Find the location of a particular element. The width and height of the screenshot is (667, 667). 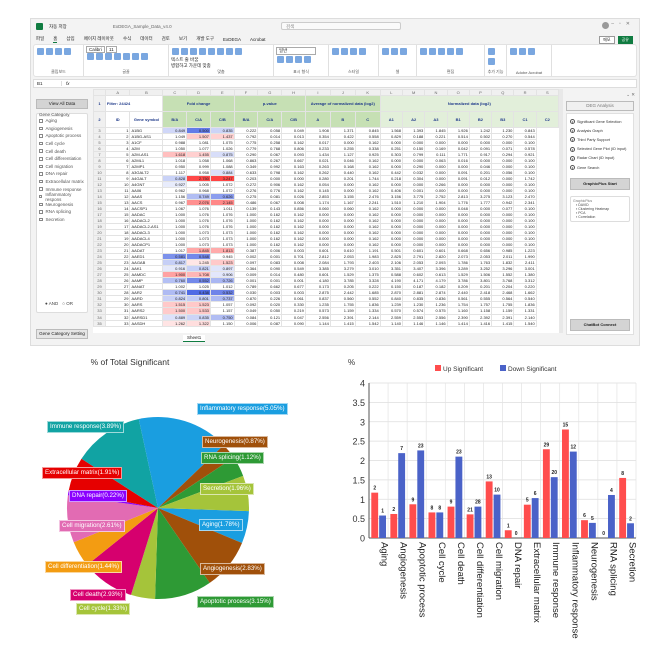

cell: 0.006 is located at coordinates (246, 323).